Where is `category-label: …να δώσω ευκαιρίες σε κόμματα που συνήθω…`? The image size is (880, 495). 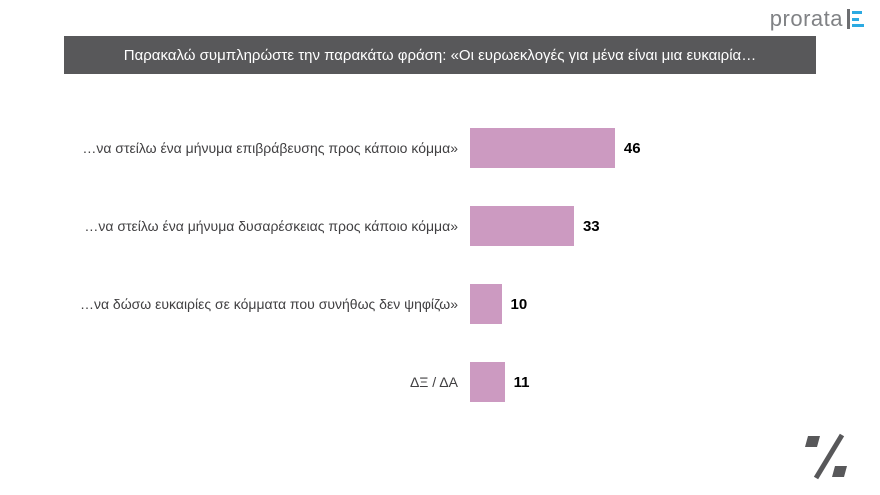
category-label: …να δώσω ευκαιρίες σε κόμματα που συνήθω… is located at coordinates (268, 304).